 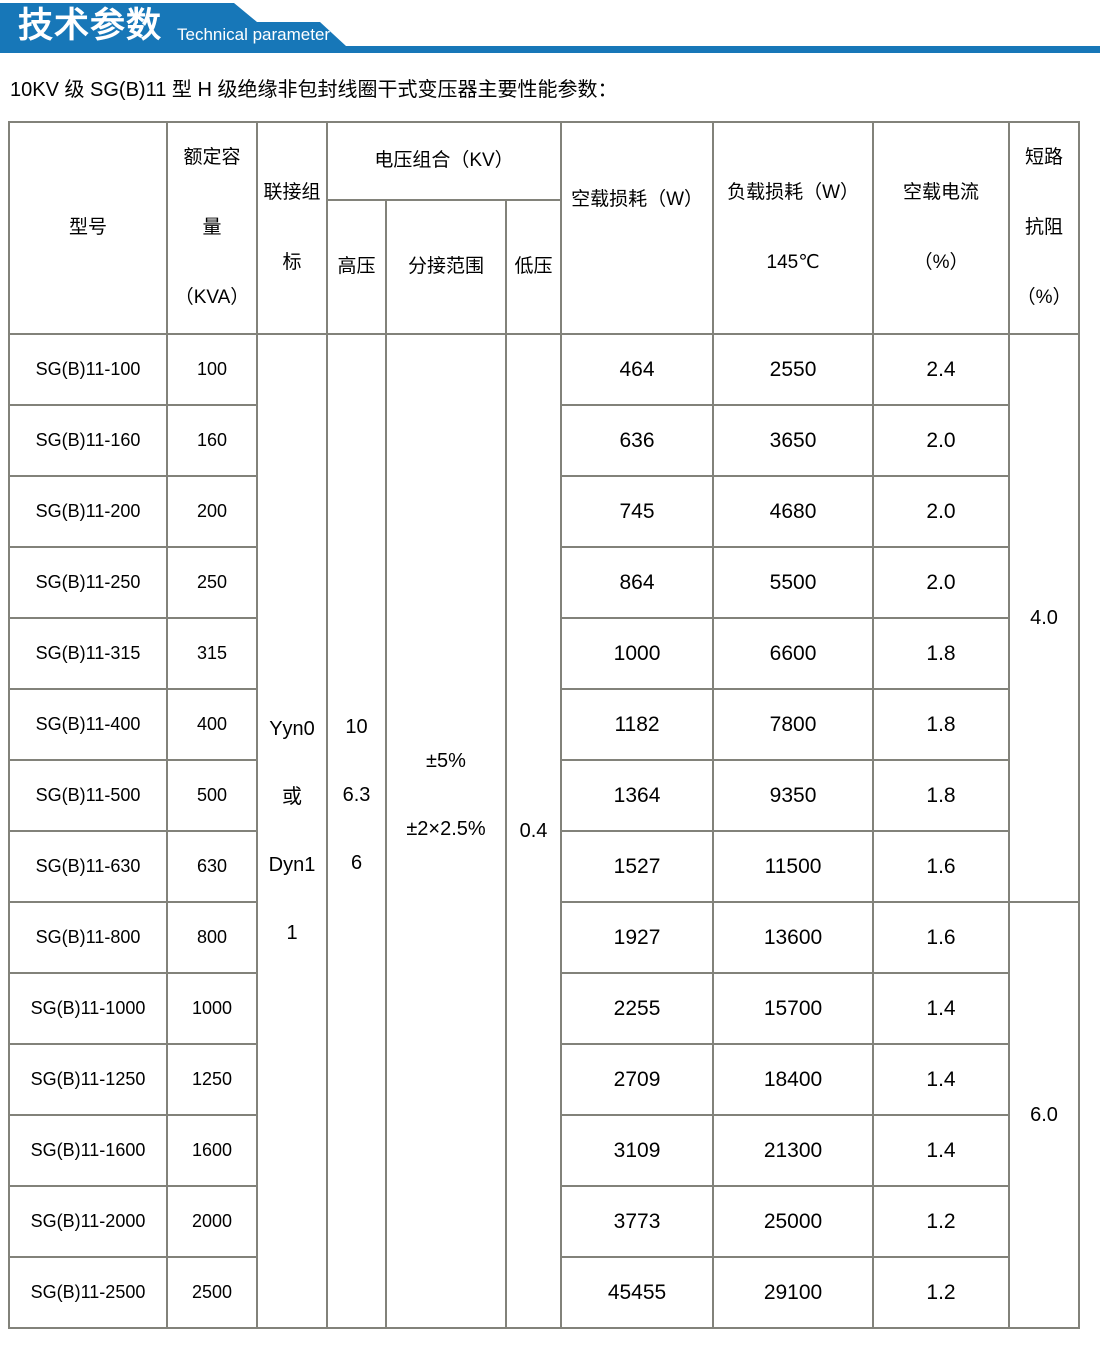 What do you see at coordinates (212, 653) in the screenshot?
I see `cell-capacity: 315` at bounding box center [212, 653].